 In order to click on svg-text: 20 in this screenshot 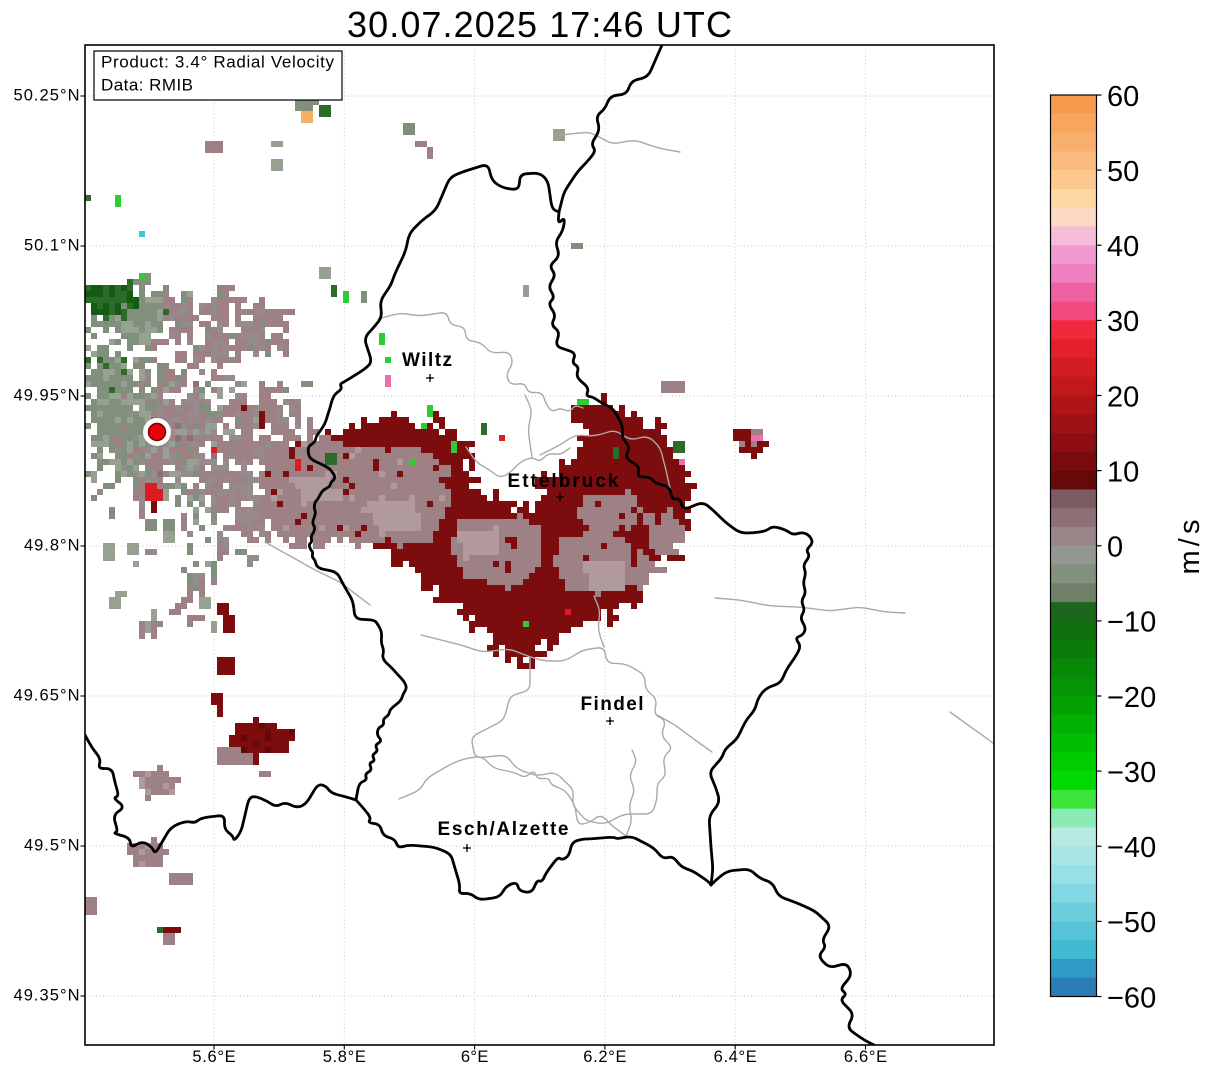, I will do `click(1123, 397)`.